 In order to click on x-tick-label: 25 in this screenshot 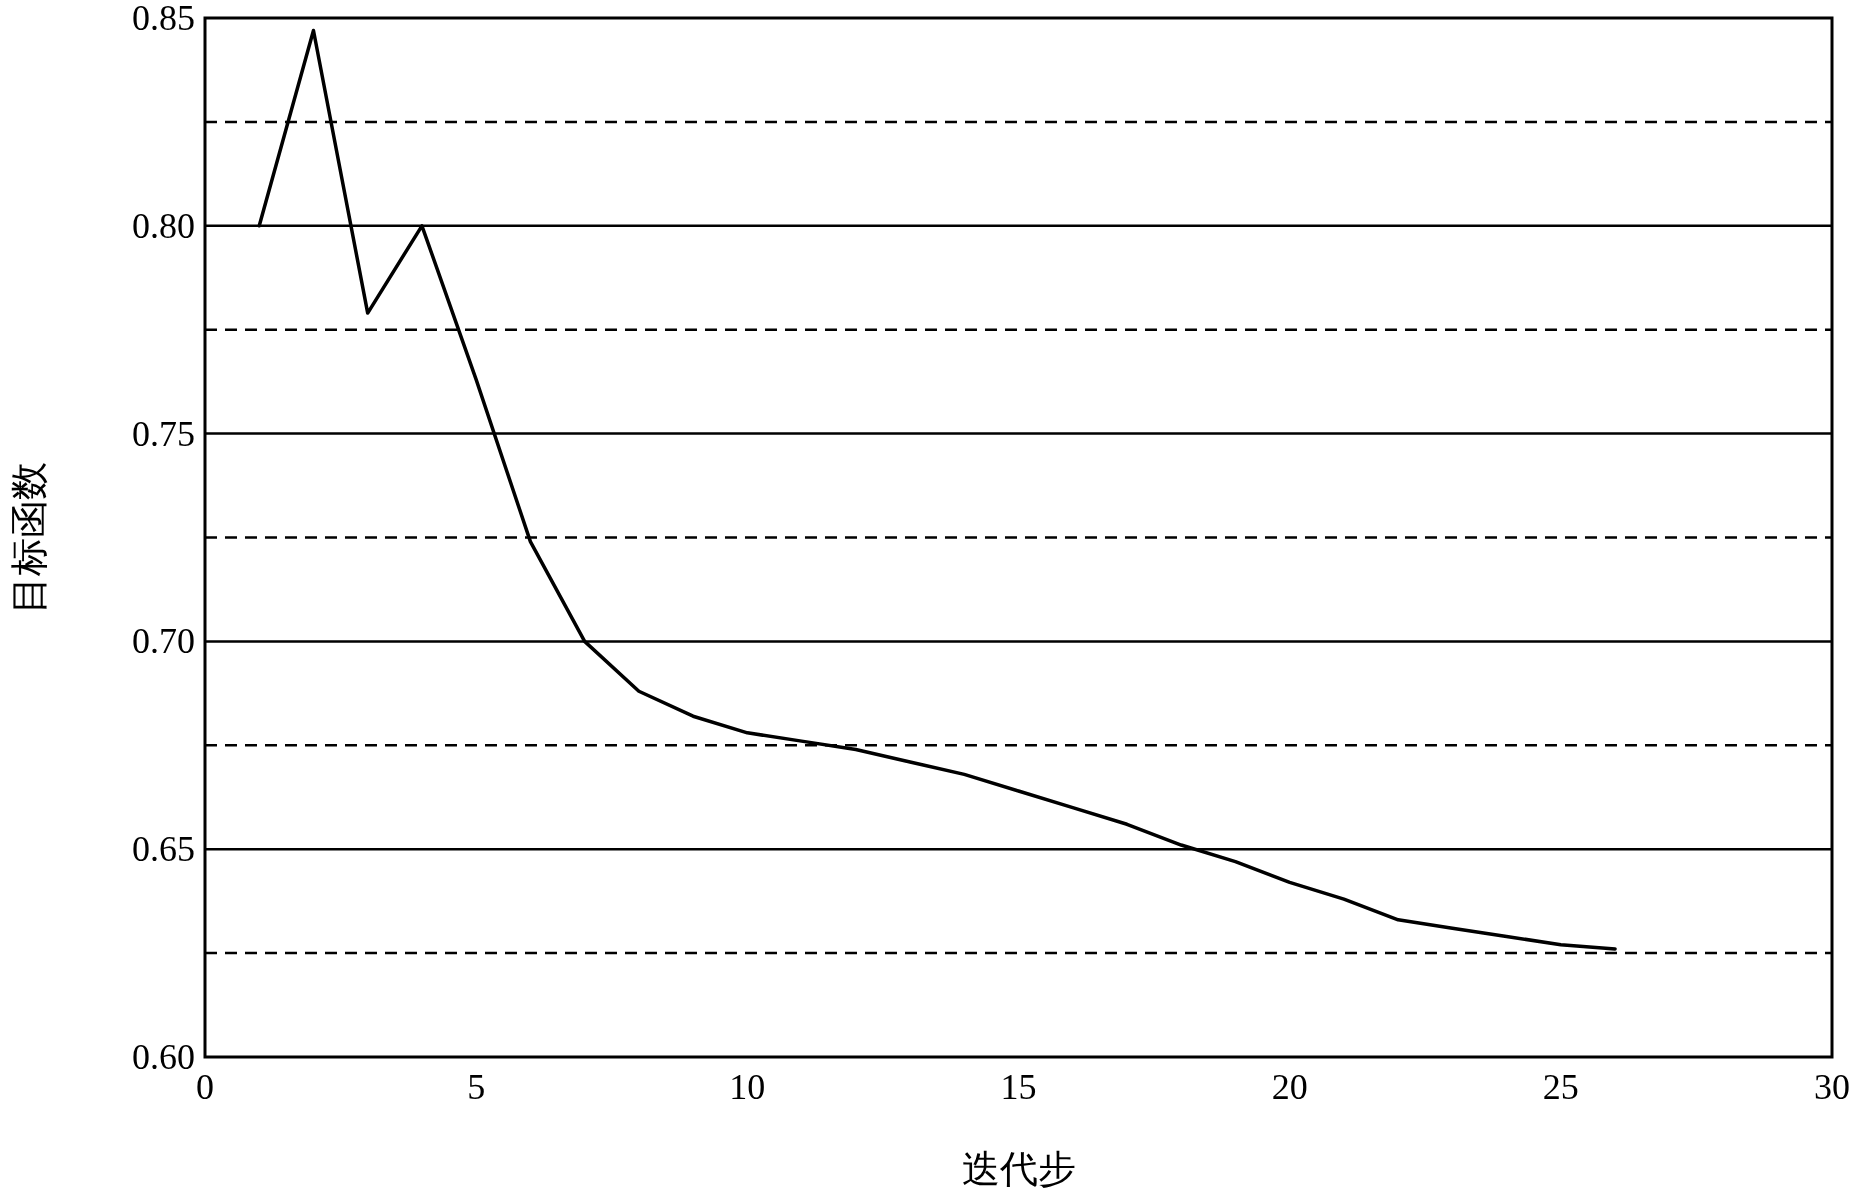, I will do `click(1560, 1087)`.